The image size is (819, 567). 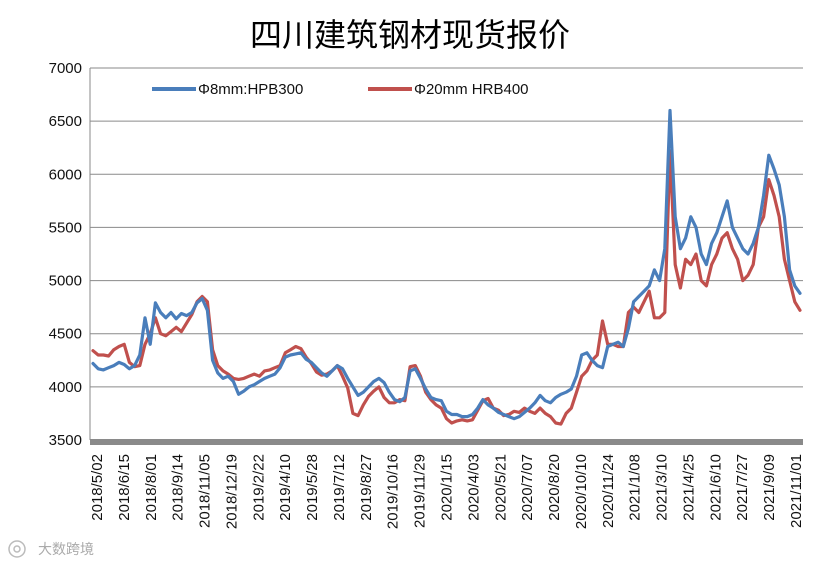 I want to click on x-tick-0: 2018/5/02, so click(x=97, y=487).